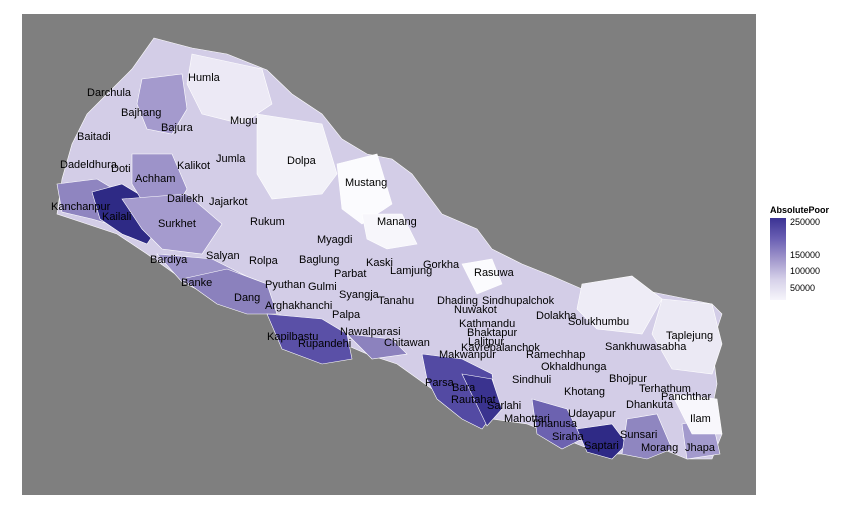 Image resolution: width=864 pixels, height=518 pixels. I want to click on district-label: Nuwakot, so click(475, 310).